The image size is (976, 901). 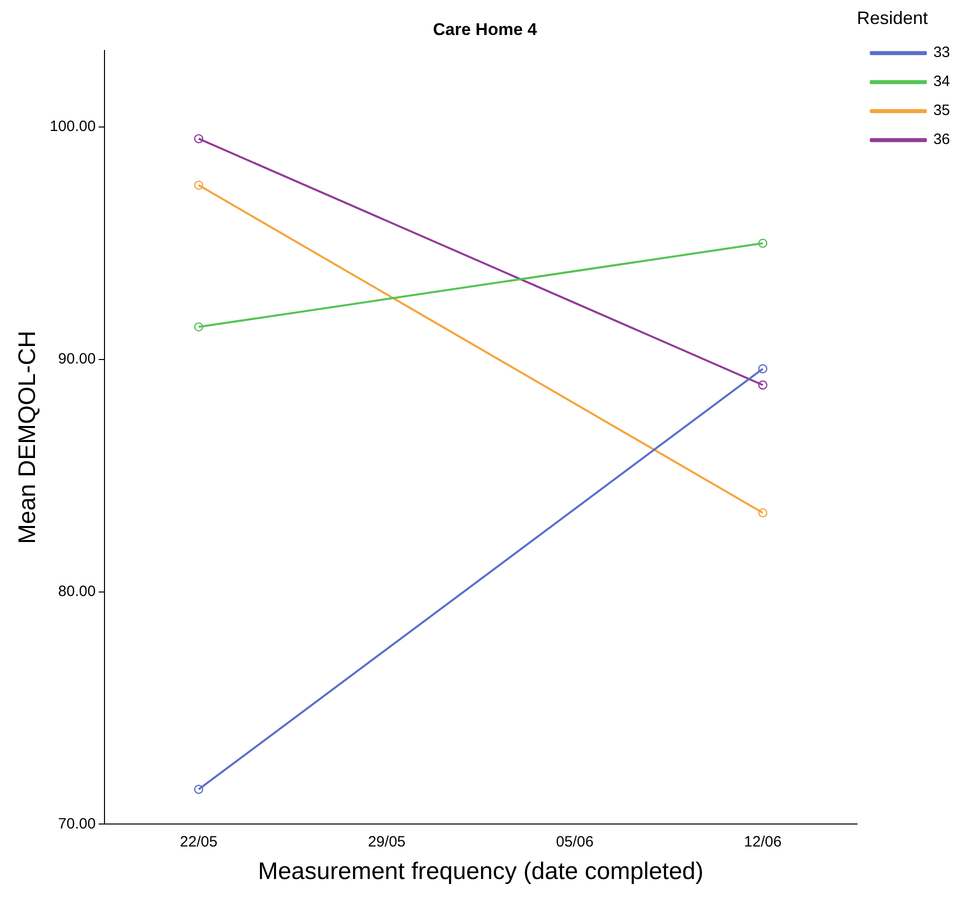 I want to click on legend-title: Resident, so click(x=892, y=18).